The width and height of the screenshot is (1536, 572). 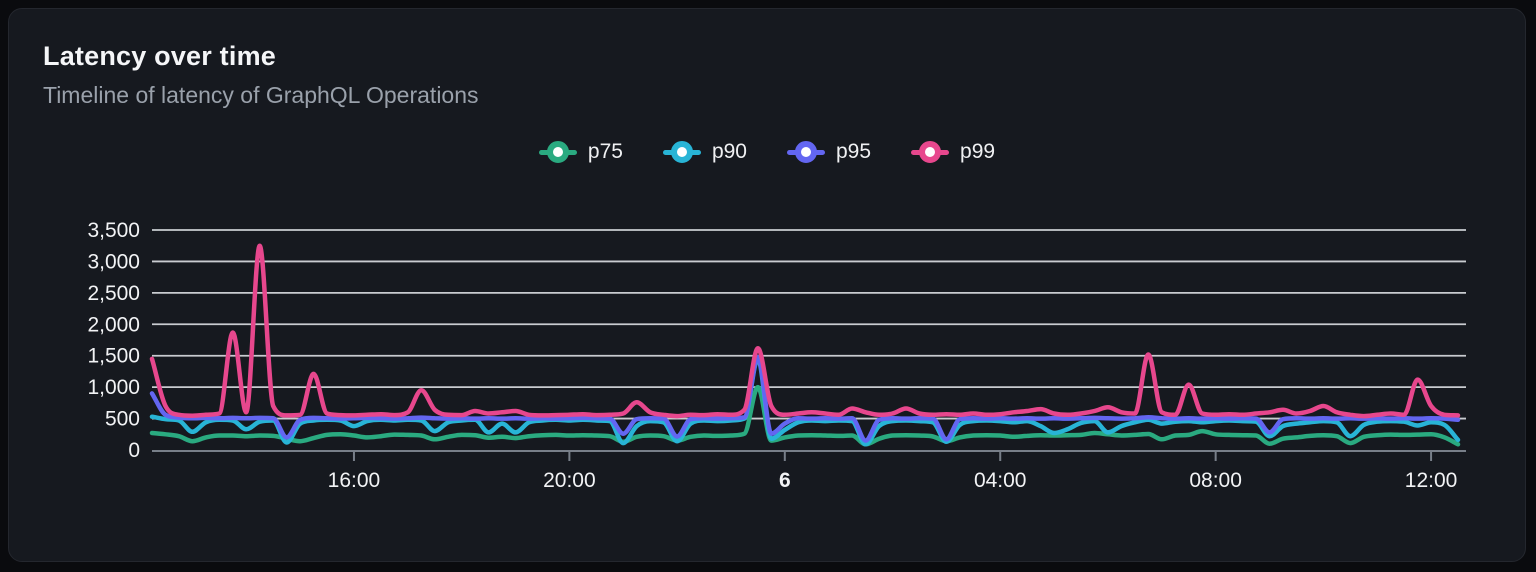 What do you see at coordinates (978, 151) in the screenshot?
I see `legend-label-p99: p99` at bounding box center [978, 151].